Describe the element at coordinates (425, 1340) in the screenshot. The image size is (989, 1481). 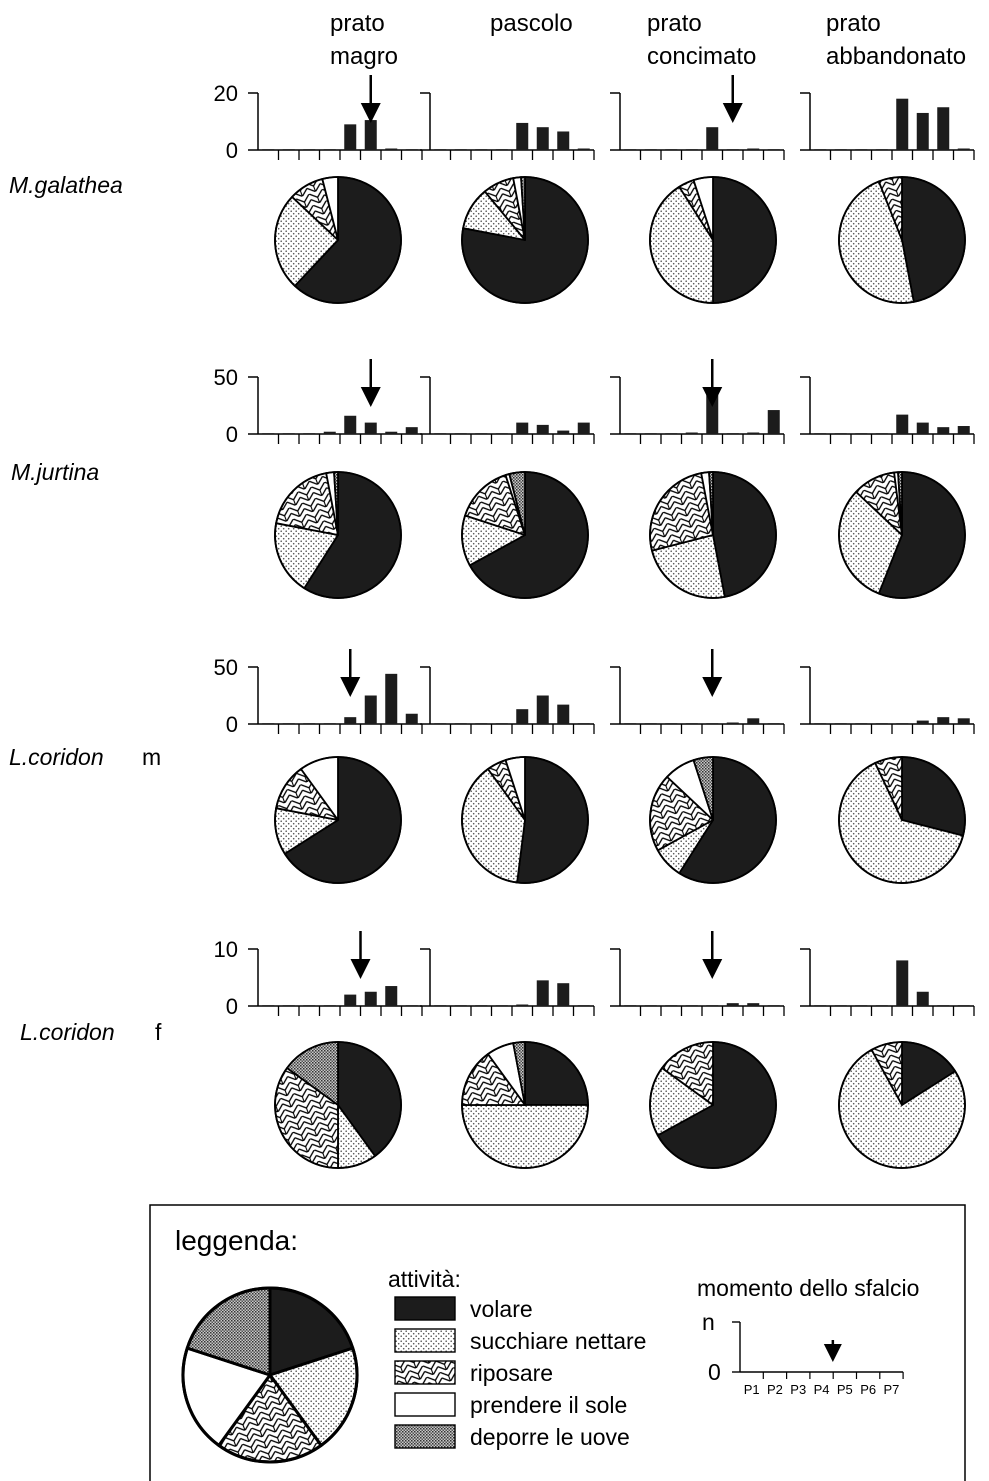
I see `legend-swatch-succhiare-nettare` at that location.